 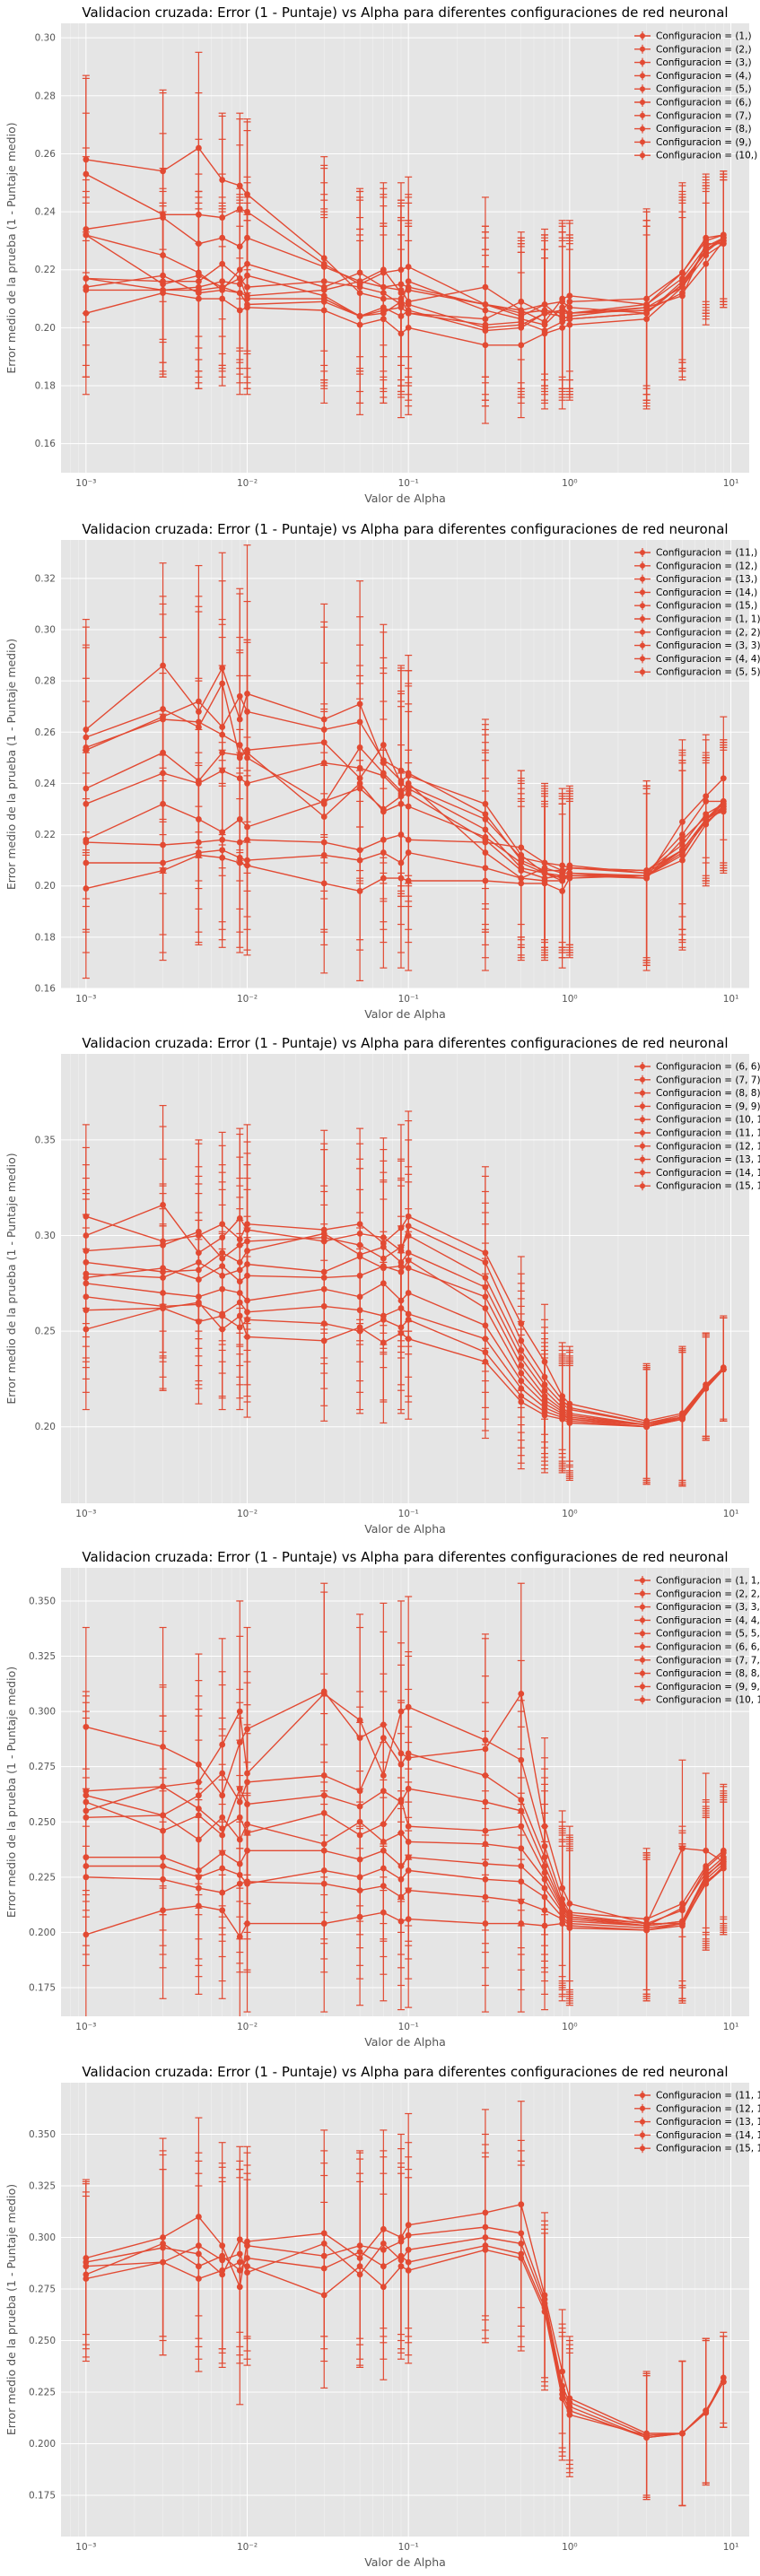 I want to click on y-tick-label: 0.25, so click(x=45, y=1332).